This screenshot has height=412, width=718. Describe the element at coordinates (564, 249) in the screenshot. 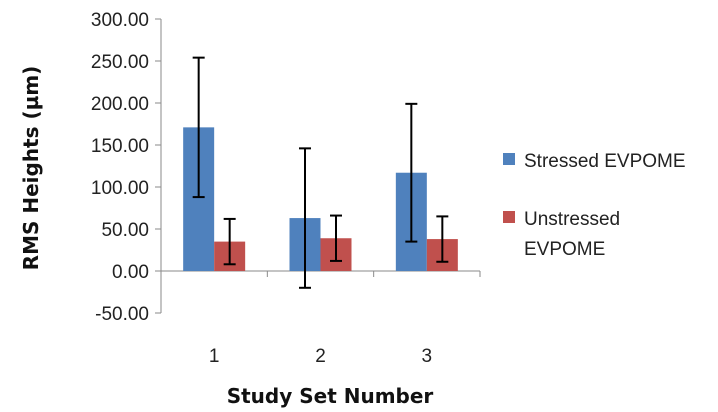

I see `legend-label: EVPOME` at that location.